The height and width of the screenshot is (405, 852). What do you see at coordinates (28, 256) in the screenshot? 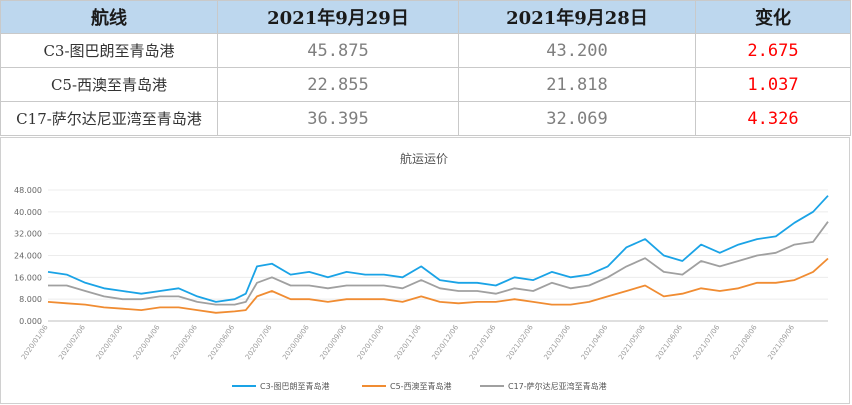
I see `y-tick-label: 24.000` at bounding box center [28, 256].